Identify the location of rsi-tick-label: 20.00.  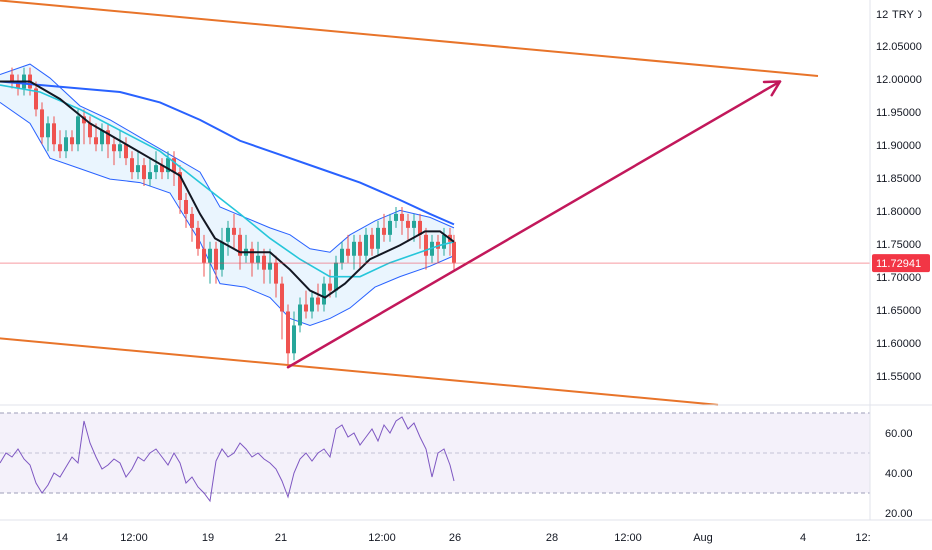
(899, 514).